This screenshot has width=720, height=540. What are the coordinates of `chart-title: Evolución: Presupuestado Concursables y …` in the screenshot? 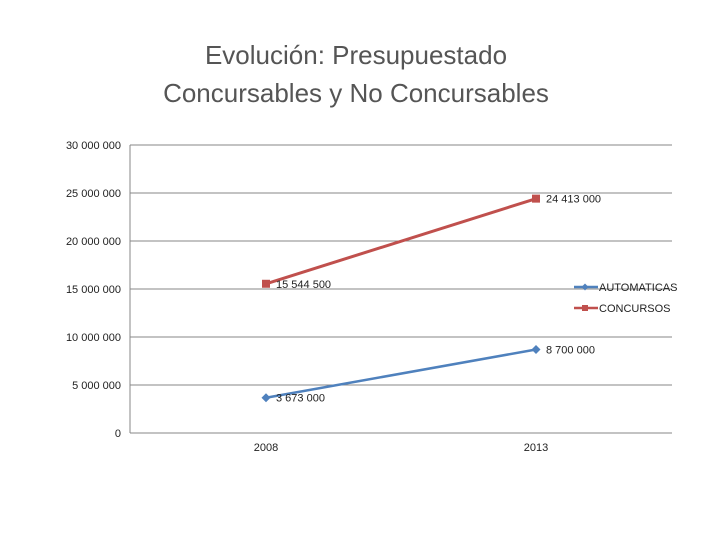 It's located at (356, 74).